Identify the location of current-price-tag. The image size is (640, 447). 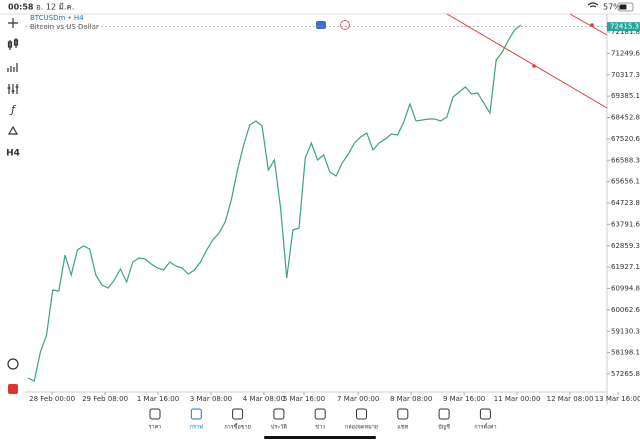
(623, 27).